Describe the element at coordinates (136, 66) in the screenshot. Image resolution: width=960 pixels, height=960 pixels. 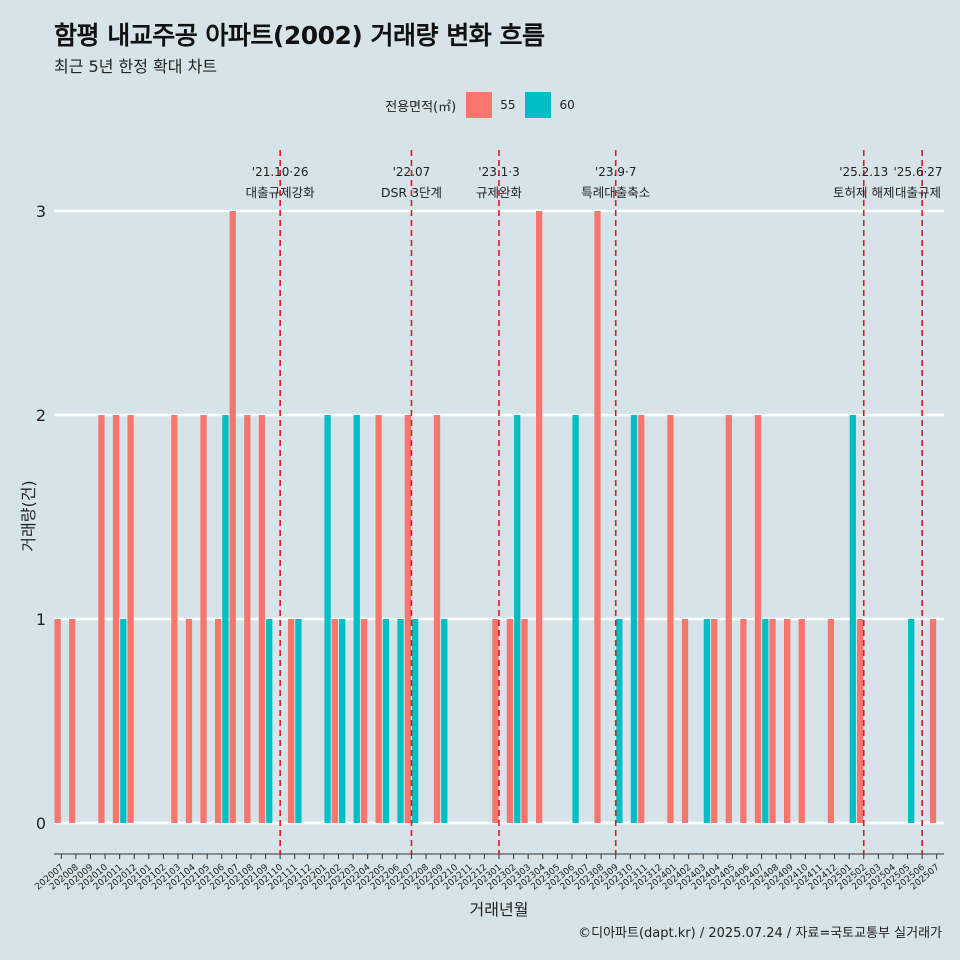
I see `chart-subtitle: 최근 5년 한정 확대 차트` at that location.